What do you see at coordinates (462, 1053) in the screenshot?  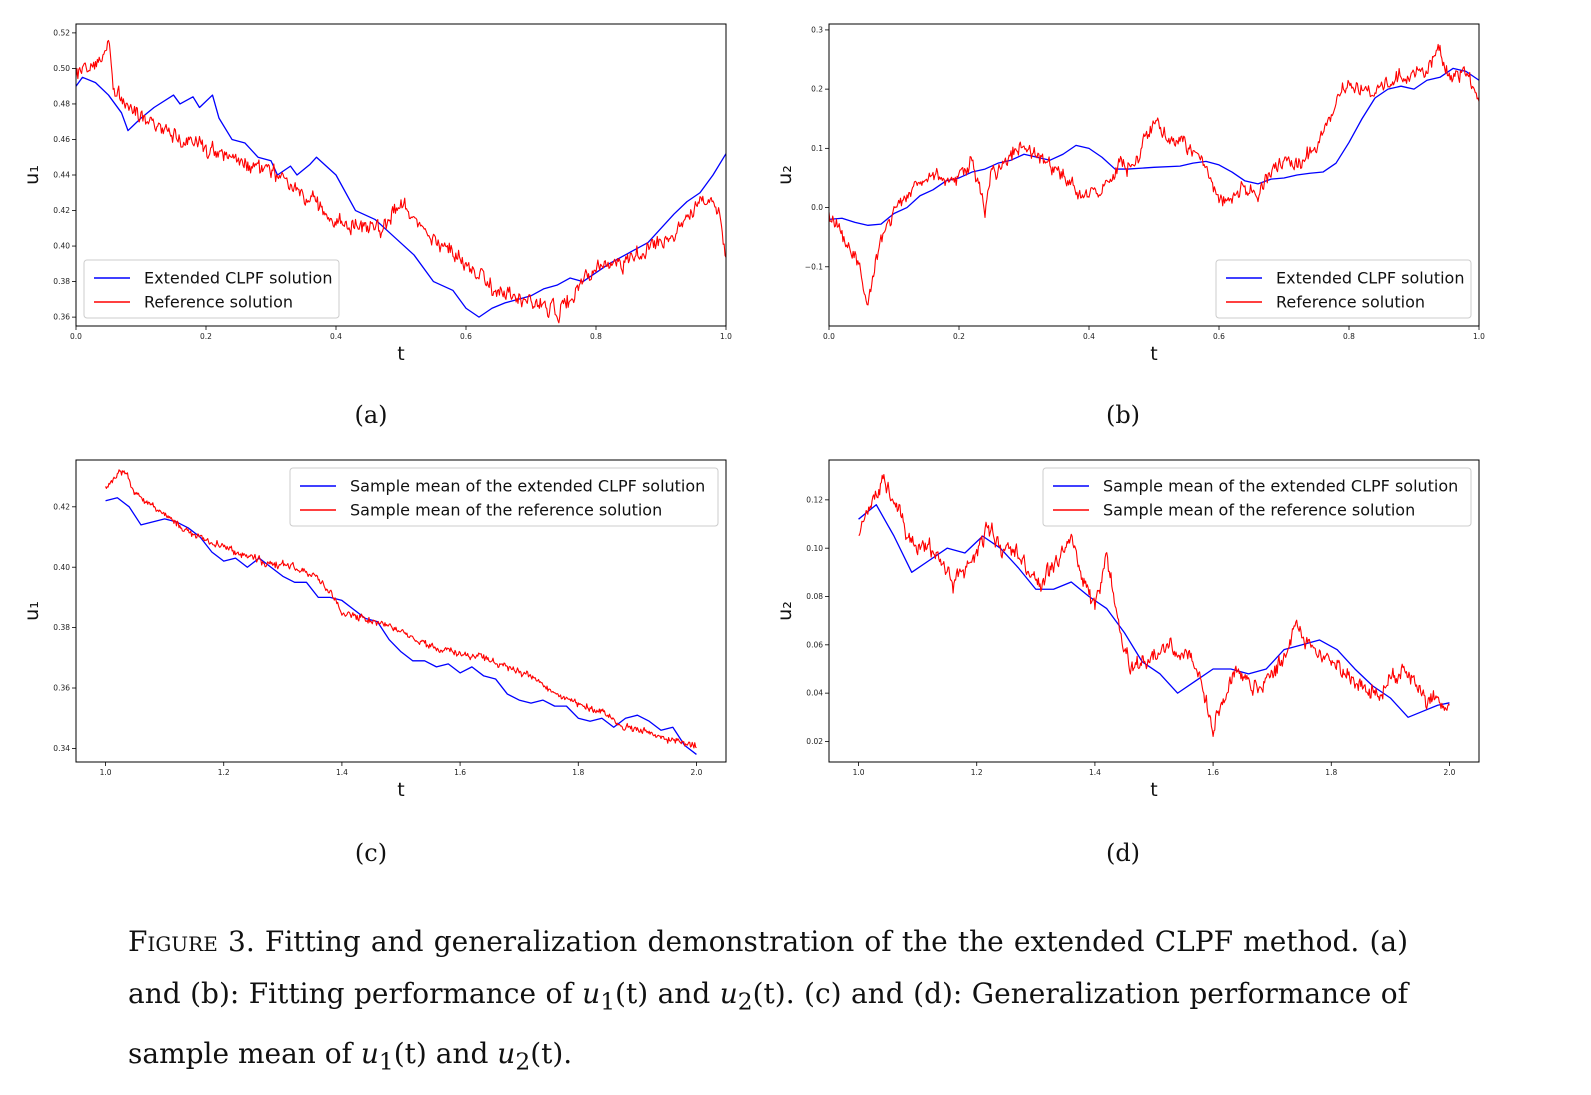 I see `caption-and-2: and` at bounding box center [462, 1053].